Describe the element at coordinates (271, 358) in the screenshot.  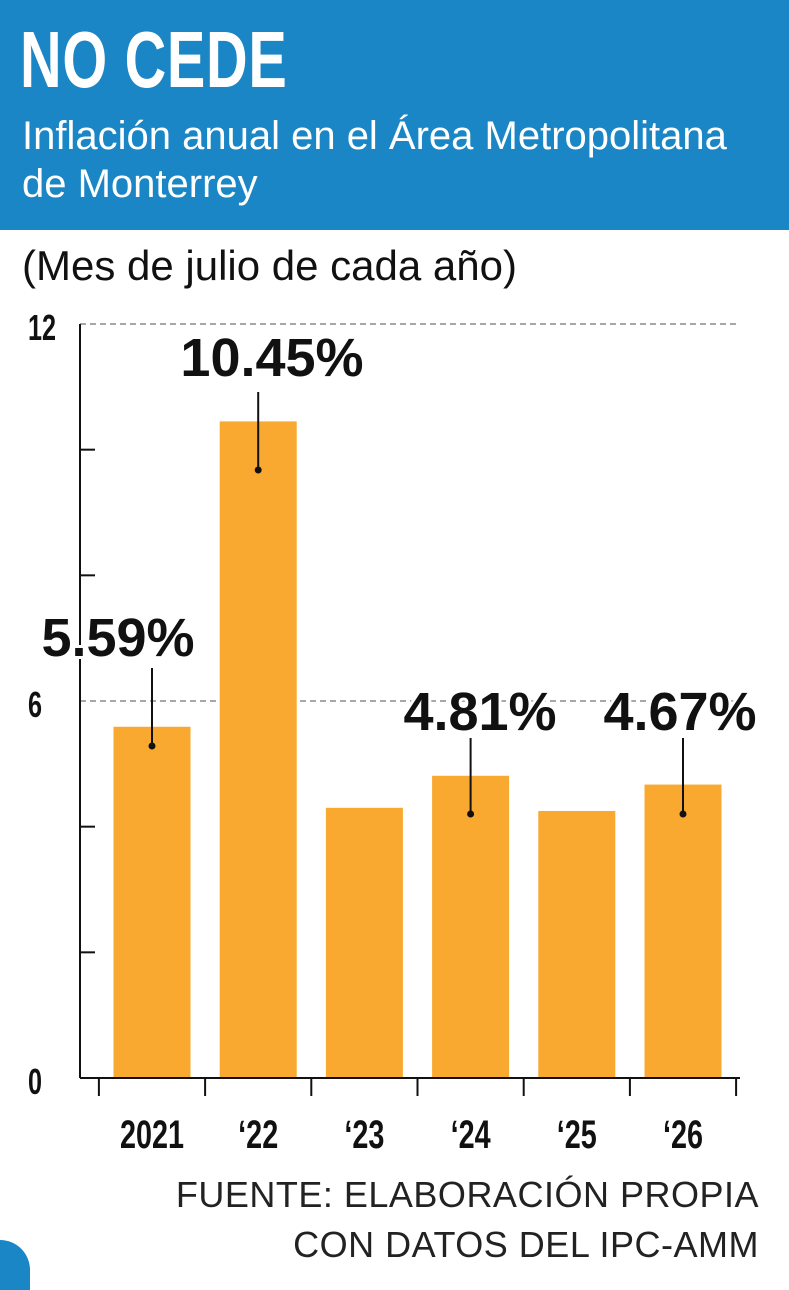
I see `data-label-1: 10.45%` at that location.